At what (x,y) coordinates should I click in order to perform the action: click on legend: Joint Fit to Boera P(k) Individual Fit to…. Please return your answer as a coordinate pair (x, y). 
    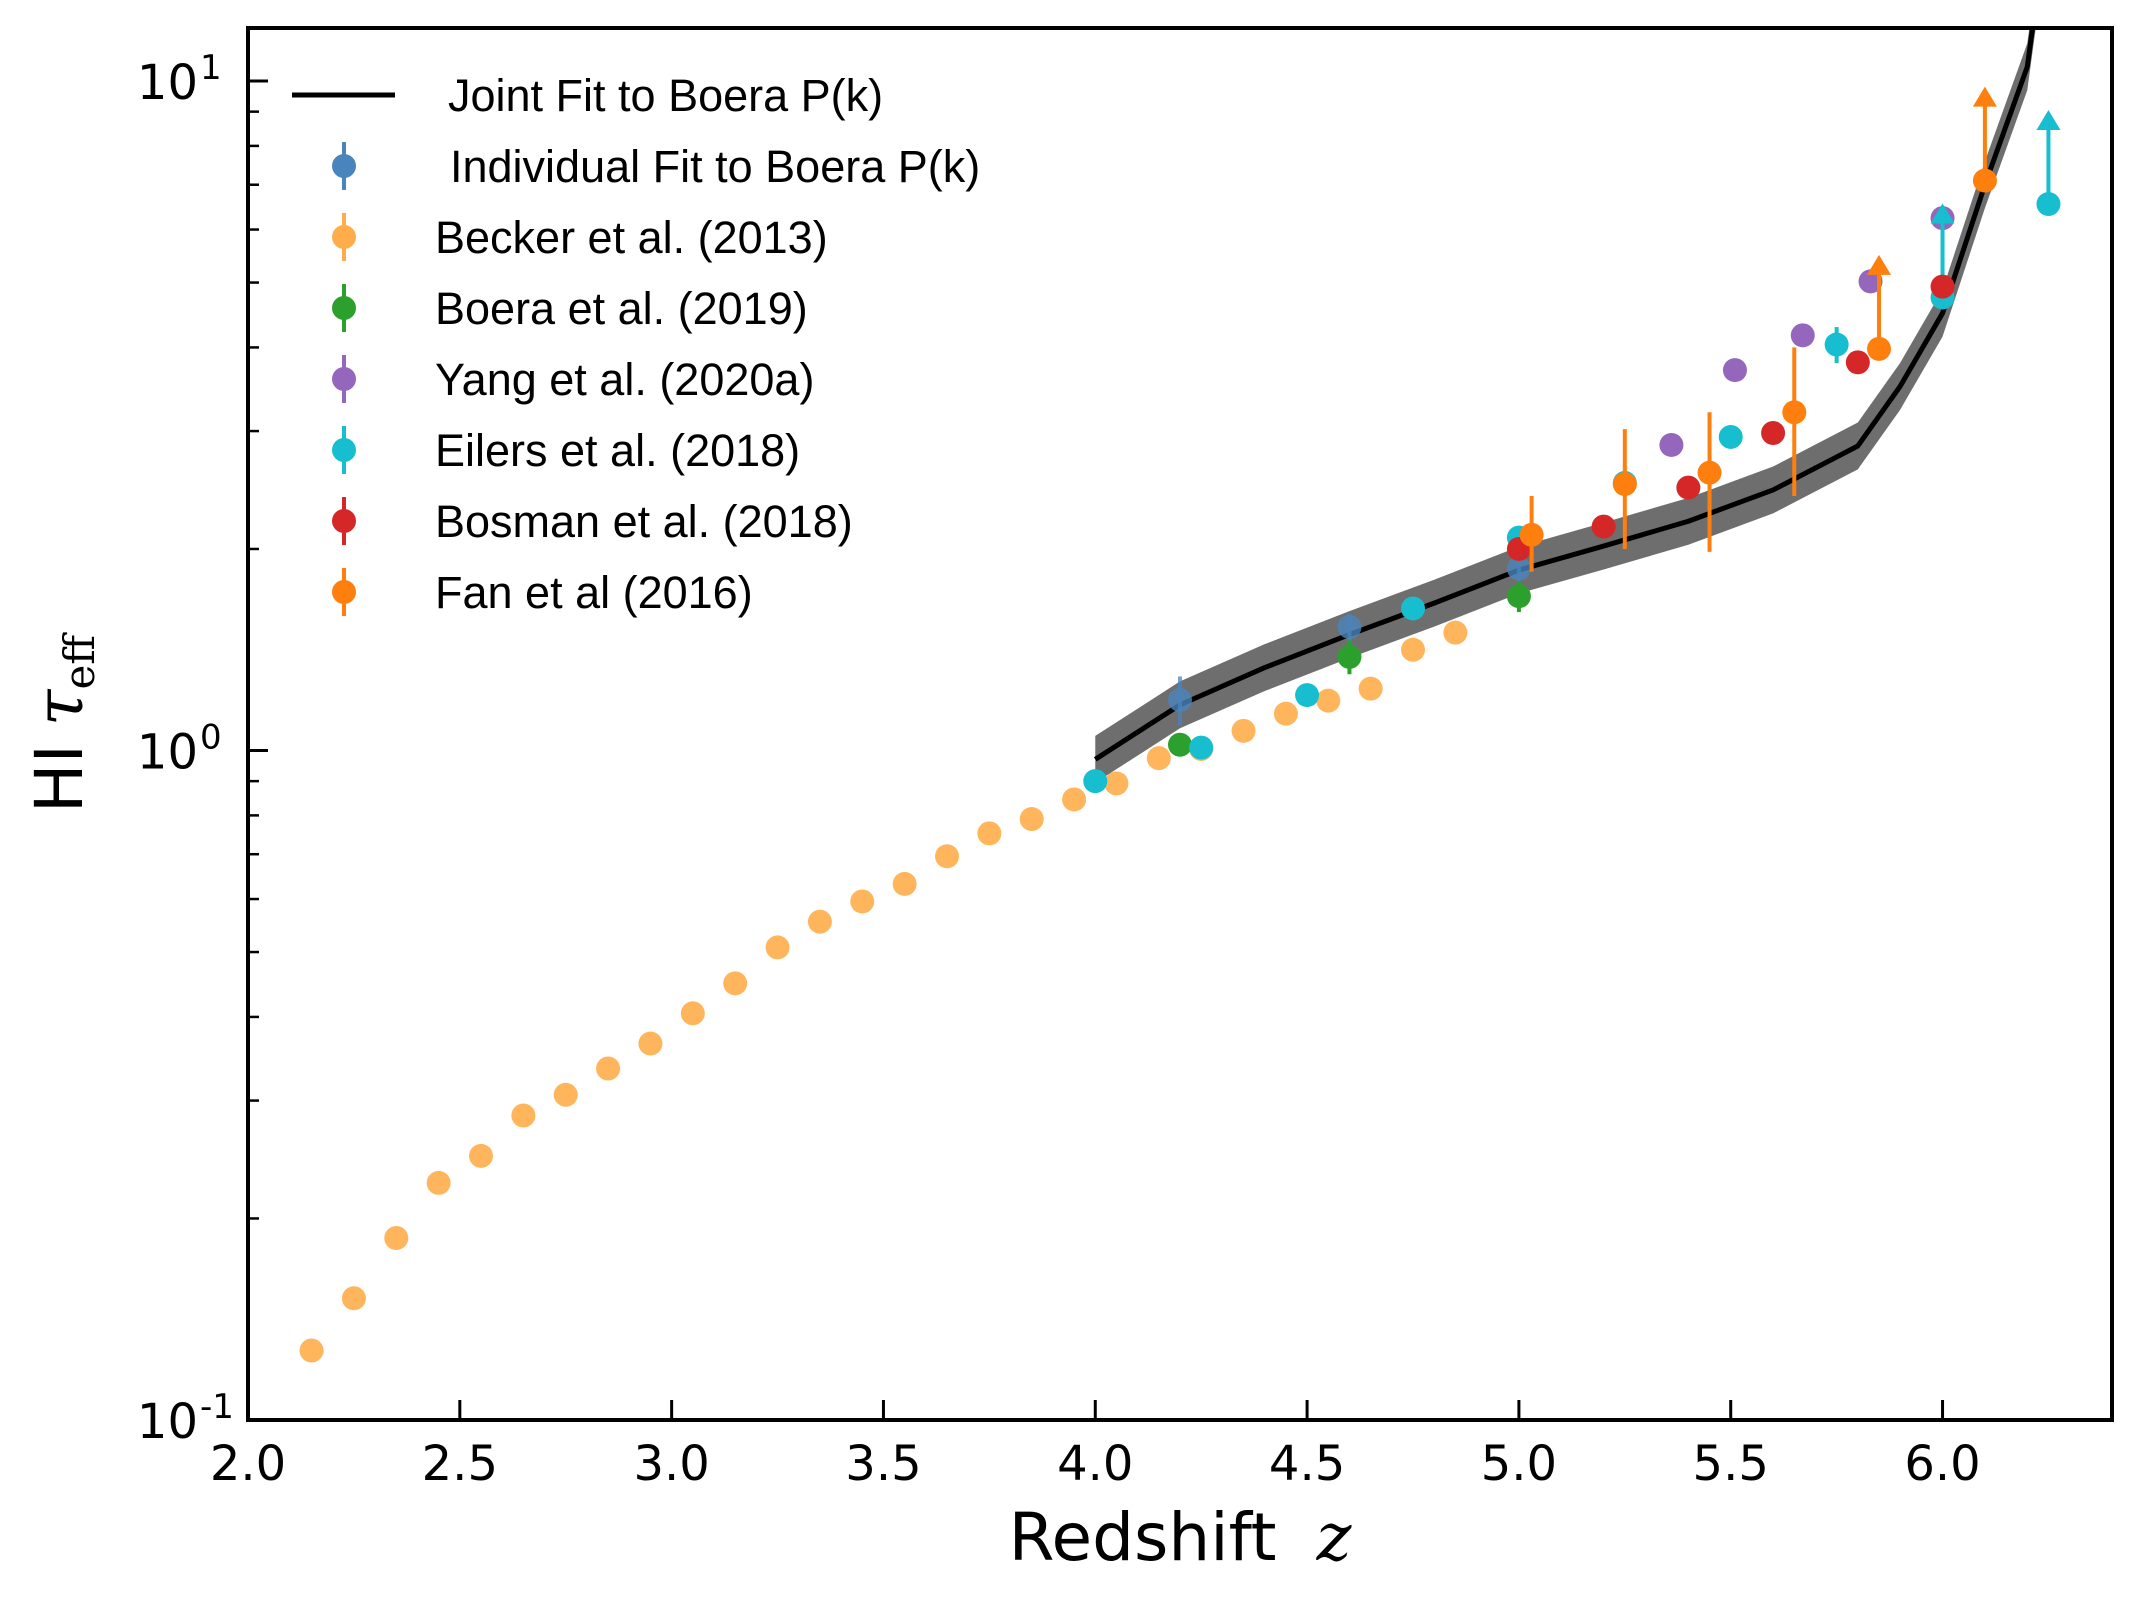
    Looking at the image, I should click on (636, 344).